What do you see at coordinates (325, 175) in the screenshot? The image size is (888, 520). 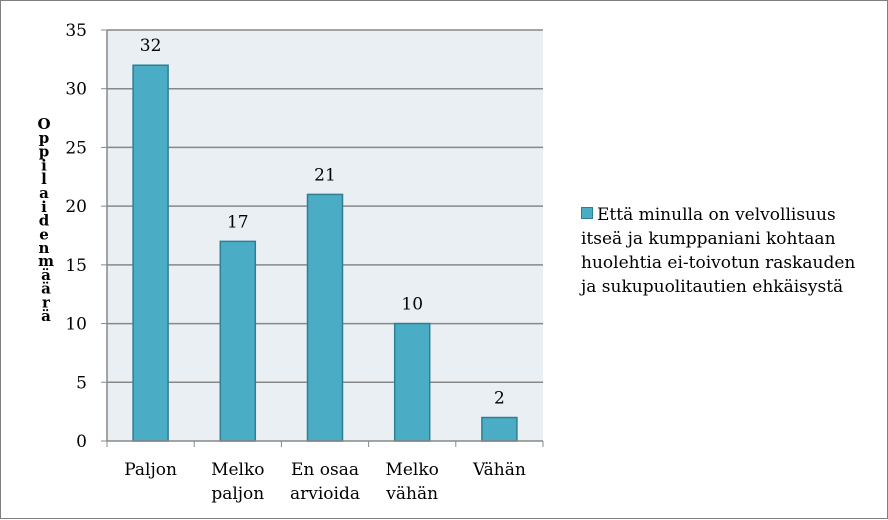 I see `data-label: 21` at bounding box center [325, 175].